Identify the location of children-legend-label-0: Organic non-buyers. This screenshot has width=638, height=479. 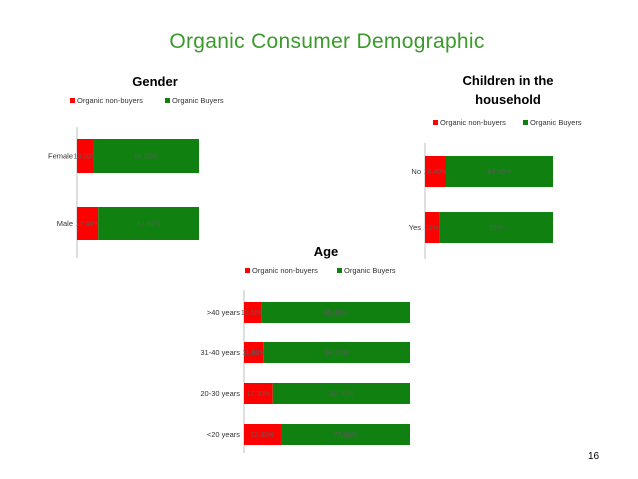
(473, 122).